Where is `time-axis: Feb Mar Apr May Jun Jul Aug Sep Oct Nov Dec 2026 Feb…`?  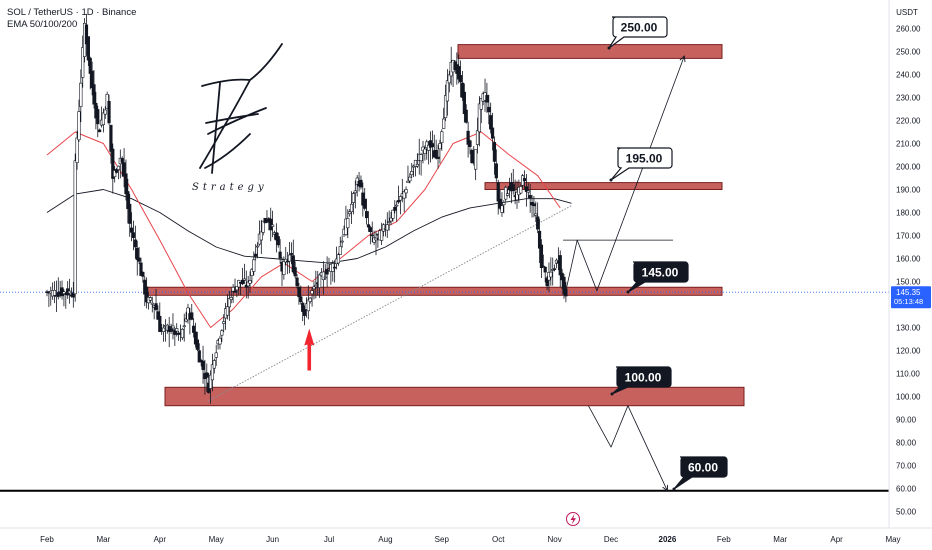 time-axis: Feb Mar Apr May Jun Jul Aug Sep Oct Nov Dec 2026 Feb… is located at coordinates (466, 535).